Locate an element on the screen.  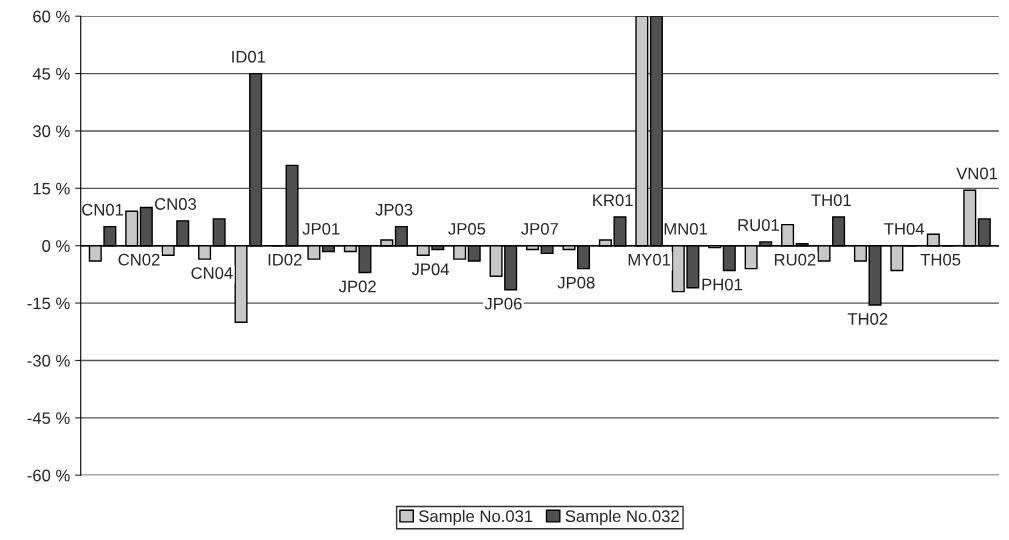
legend-label: Sample No.031 is located at coordinates (476, 517).